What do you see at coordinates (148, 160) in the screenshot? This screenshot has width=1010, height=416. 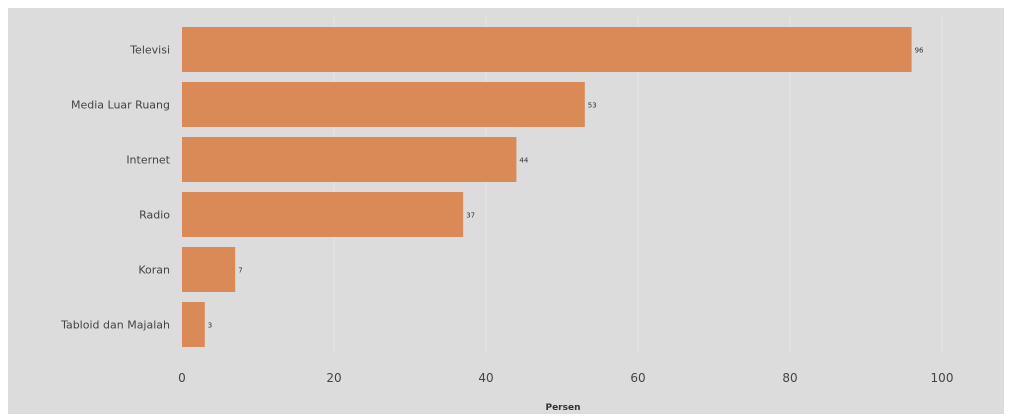 I see `category-label: Internet` at bounding box center [148, 160].